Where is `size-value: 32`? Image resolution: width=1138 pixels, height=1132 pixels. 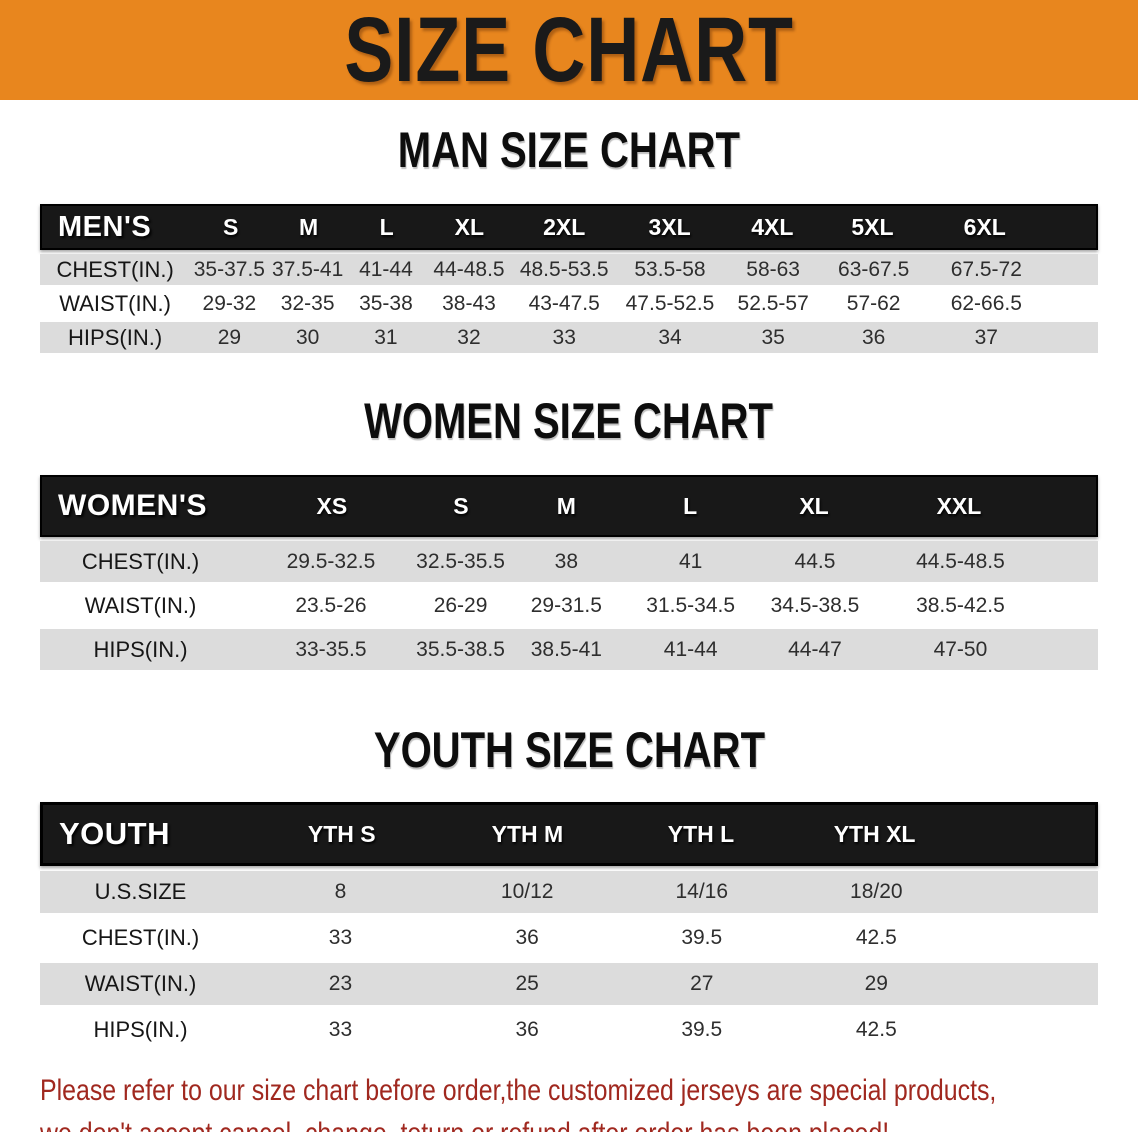 size-value: 32 is located at coordinates (469, 337).